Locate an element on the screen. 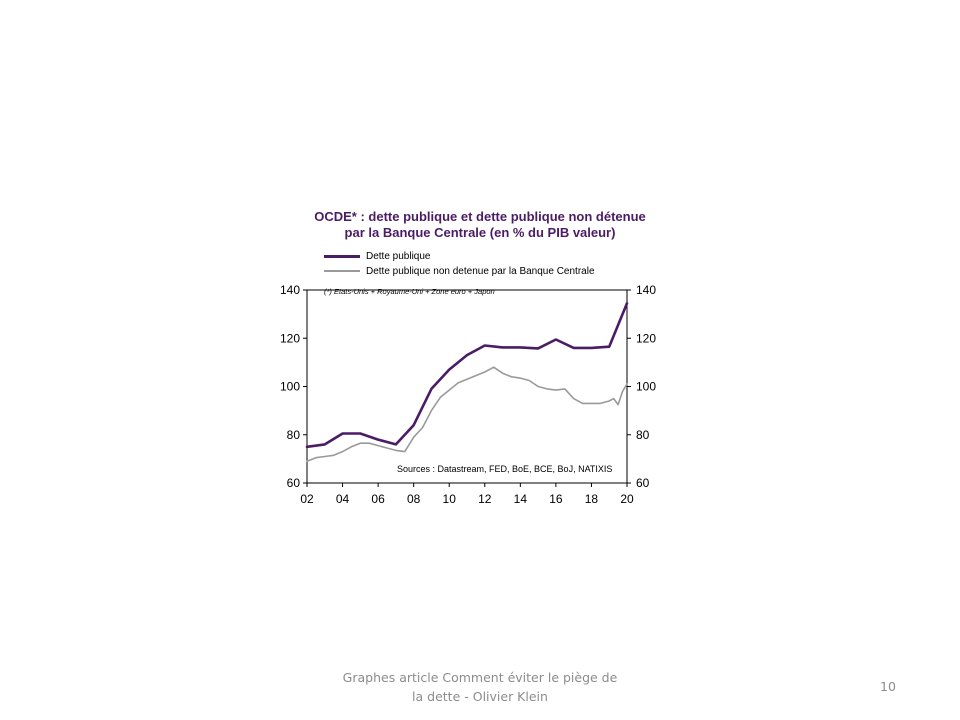 This screenshot has width=960, height=720. legend-swatch-dette-non-detenue is located at coordinates (342, 271).